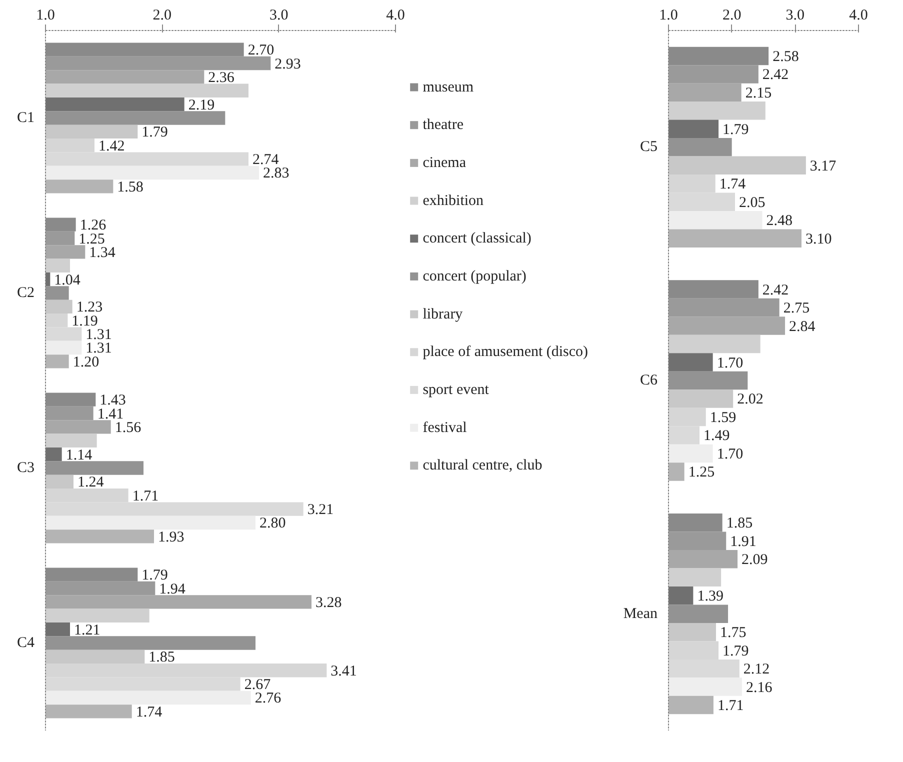 The width and height of the screenshot is (903, 762). What do you see at coordinates (172, 589) in the screenshot?
I see `data-label: 1.94` at bounding box center [172, 589].